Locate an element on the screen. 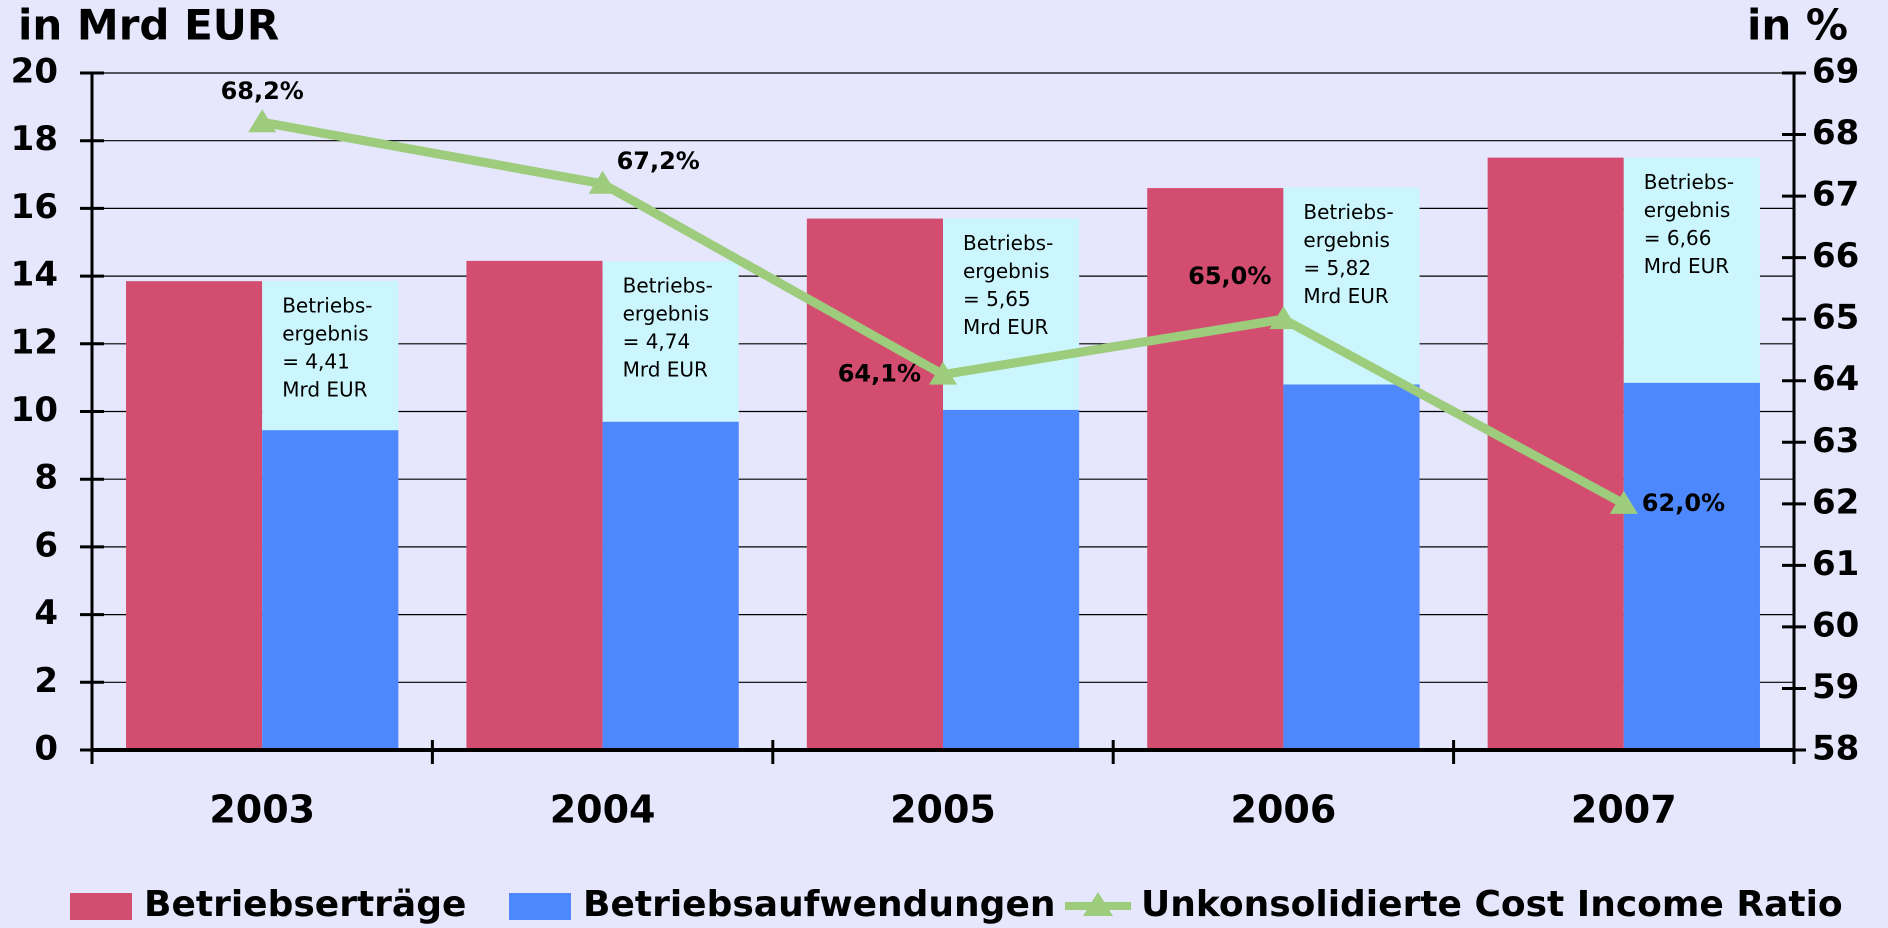 The width and height of the screenshot is (1888, 928). legend-label: Betriebserträge is located at coordinates (305, 904).